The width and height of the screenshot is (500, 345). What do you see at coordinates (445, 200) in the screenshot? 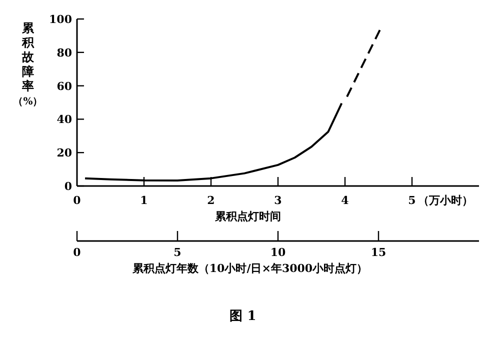
I see `text: （万小时）` at bounding box center [445, 200].